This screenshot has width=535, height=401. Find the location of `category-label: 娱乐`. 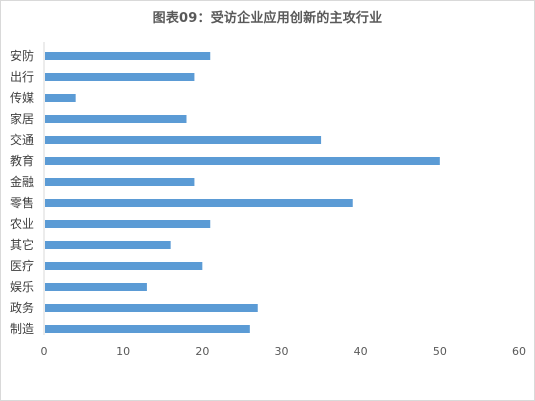

category-label: 娱乐 is located at coordinates (22, 287).